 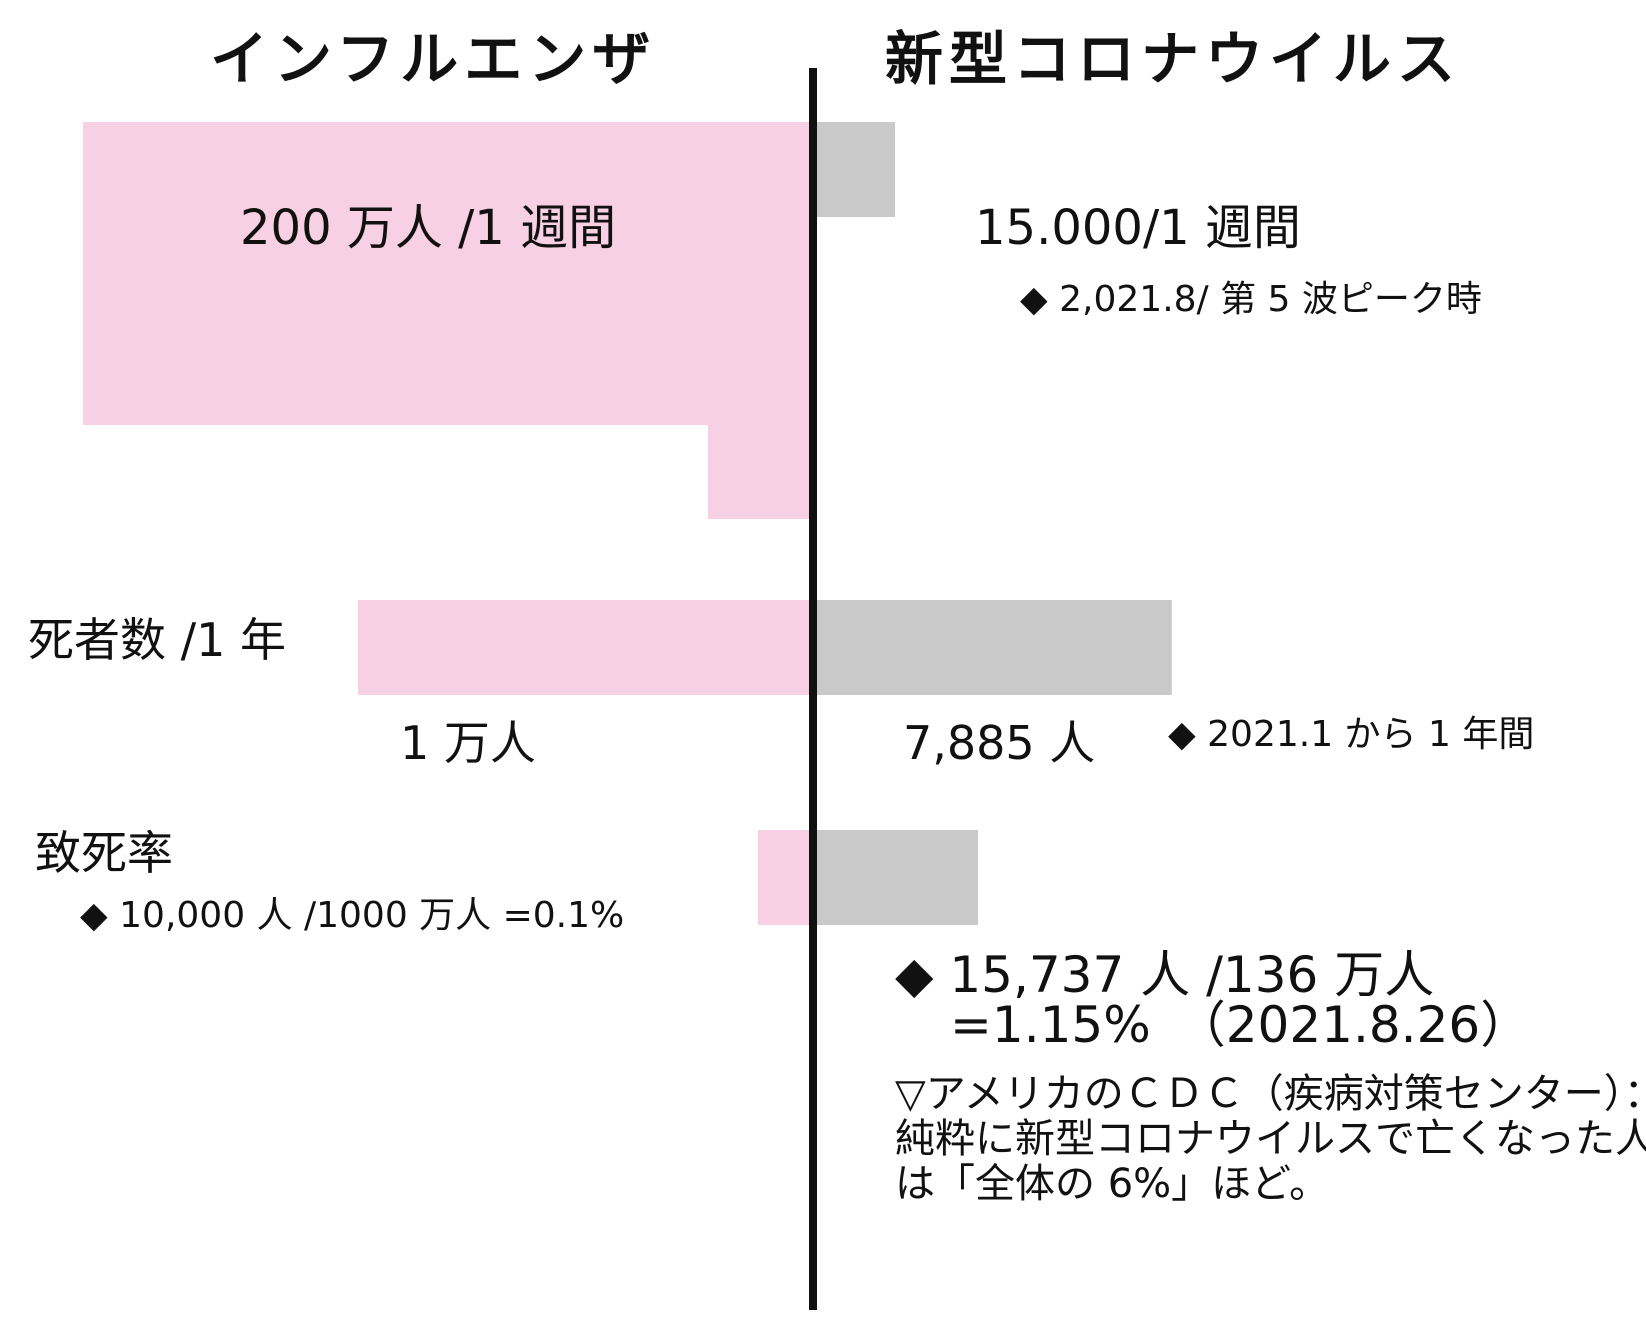 I want to click on flu-deaths-label: 1 万人, so click(x=468, y=743).